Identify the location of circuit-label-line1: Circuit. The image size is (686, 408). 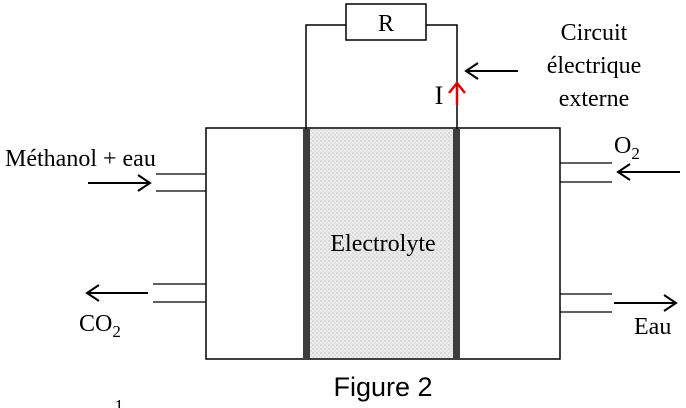
(594, 33).